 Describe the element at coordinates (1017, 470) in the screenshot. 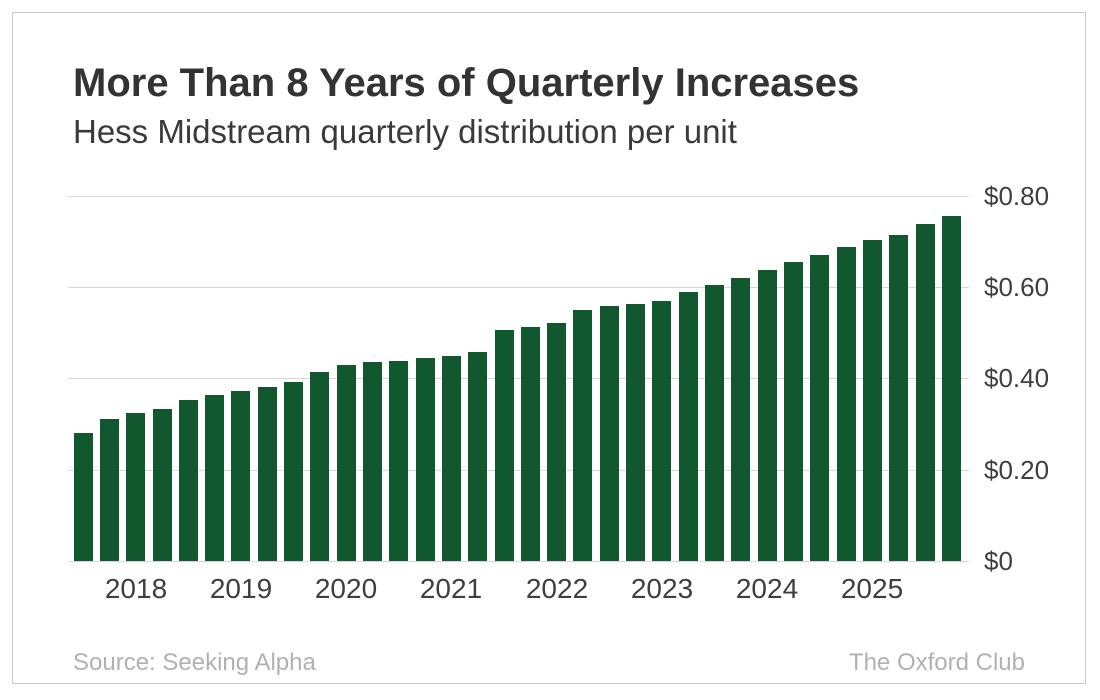

I see `y-axis-label-$0.20: $0.20` at that location.